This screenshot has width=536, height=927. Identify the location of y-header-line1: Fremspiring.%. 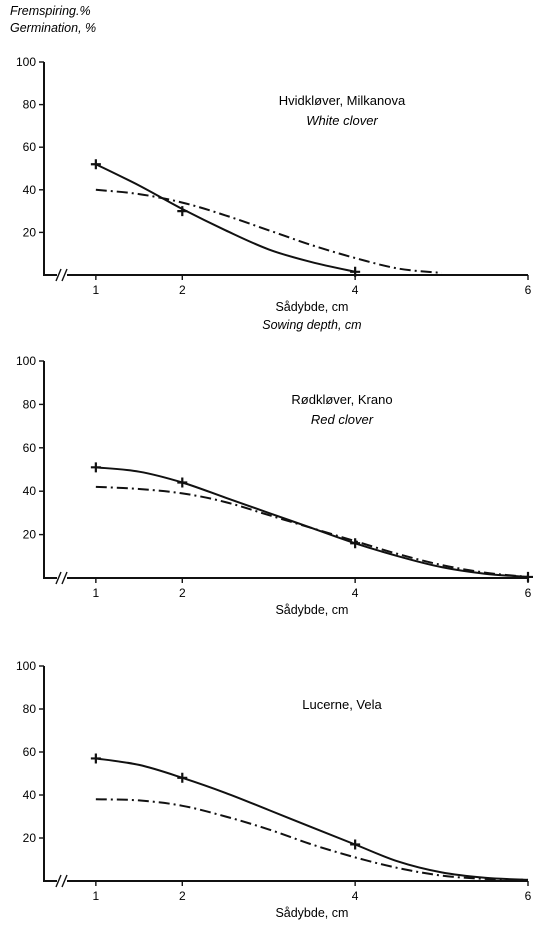
(50, 11).